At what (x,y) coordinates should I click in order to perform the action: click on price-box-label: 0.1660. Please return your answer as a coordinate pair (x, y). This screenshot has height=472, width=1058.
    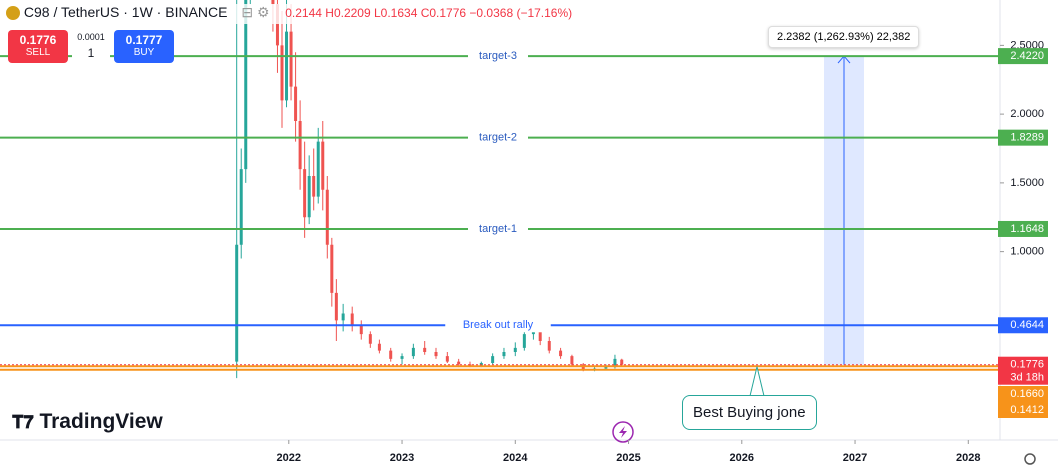
    Looking at the image, I should click on (1027, 394).